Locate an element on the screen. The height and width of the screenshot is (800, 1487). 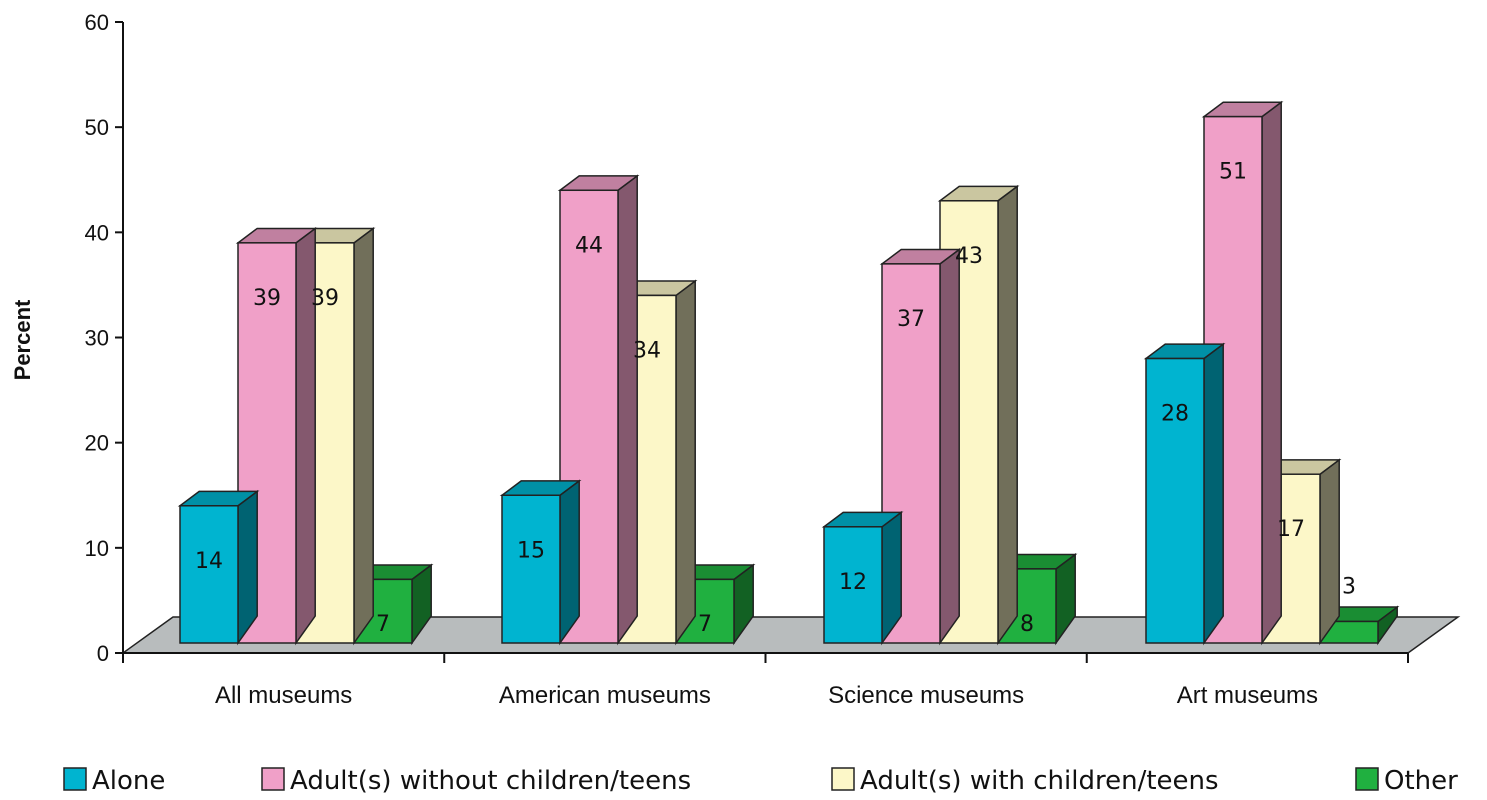
y-tick-label-2: 20 is located at coordinates (97, 443).